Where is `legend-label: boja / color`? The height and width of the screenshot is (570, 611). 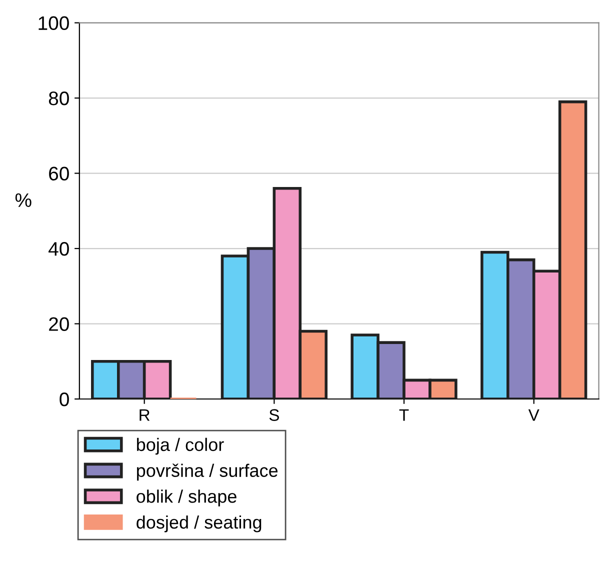 legend-label: boja / color is located at coordinates (180, 446).